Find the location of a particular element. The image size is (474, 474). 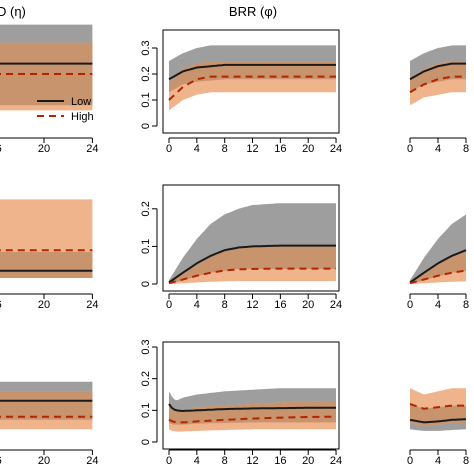

panel-row2-col3: 0 4 8 is located at coordinates (438, 262).